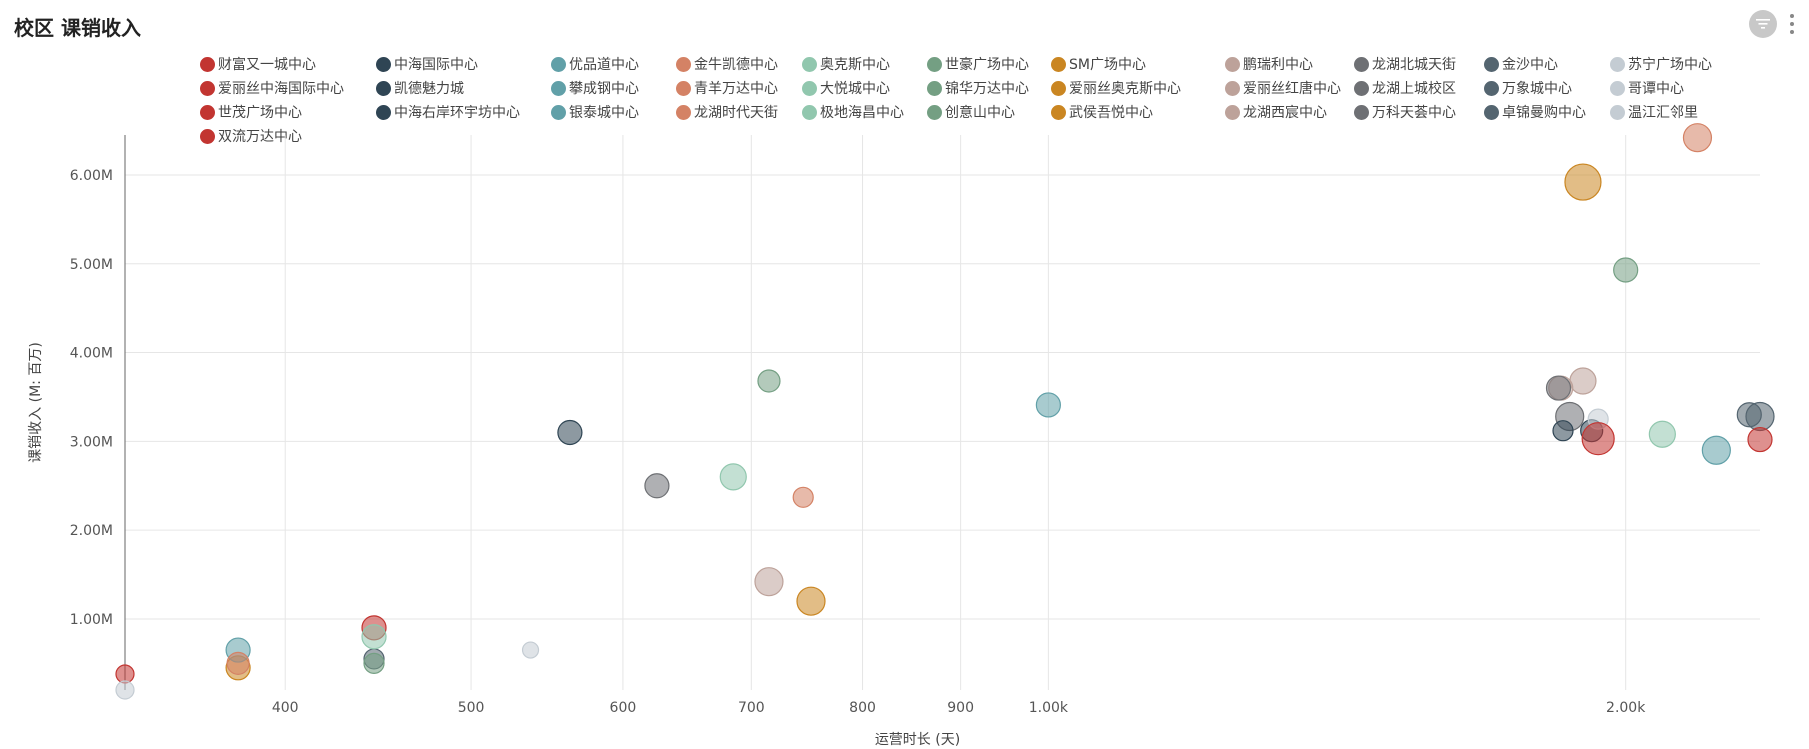  What do you see at coordinates (595, 112) in the screenshot?
I see `legend-item: 银泰城中心` at bounding box center [595, 112].